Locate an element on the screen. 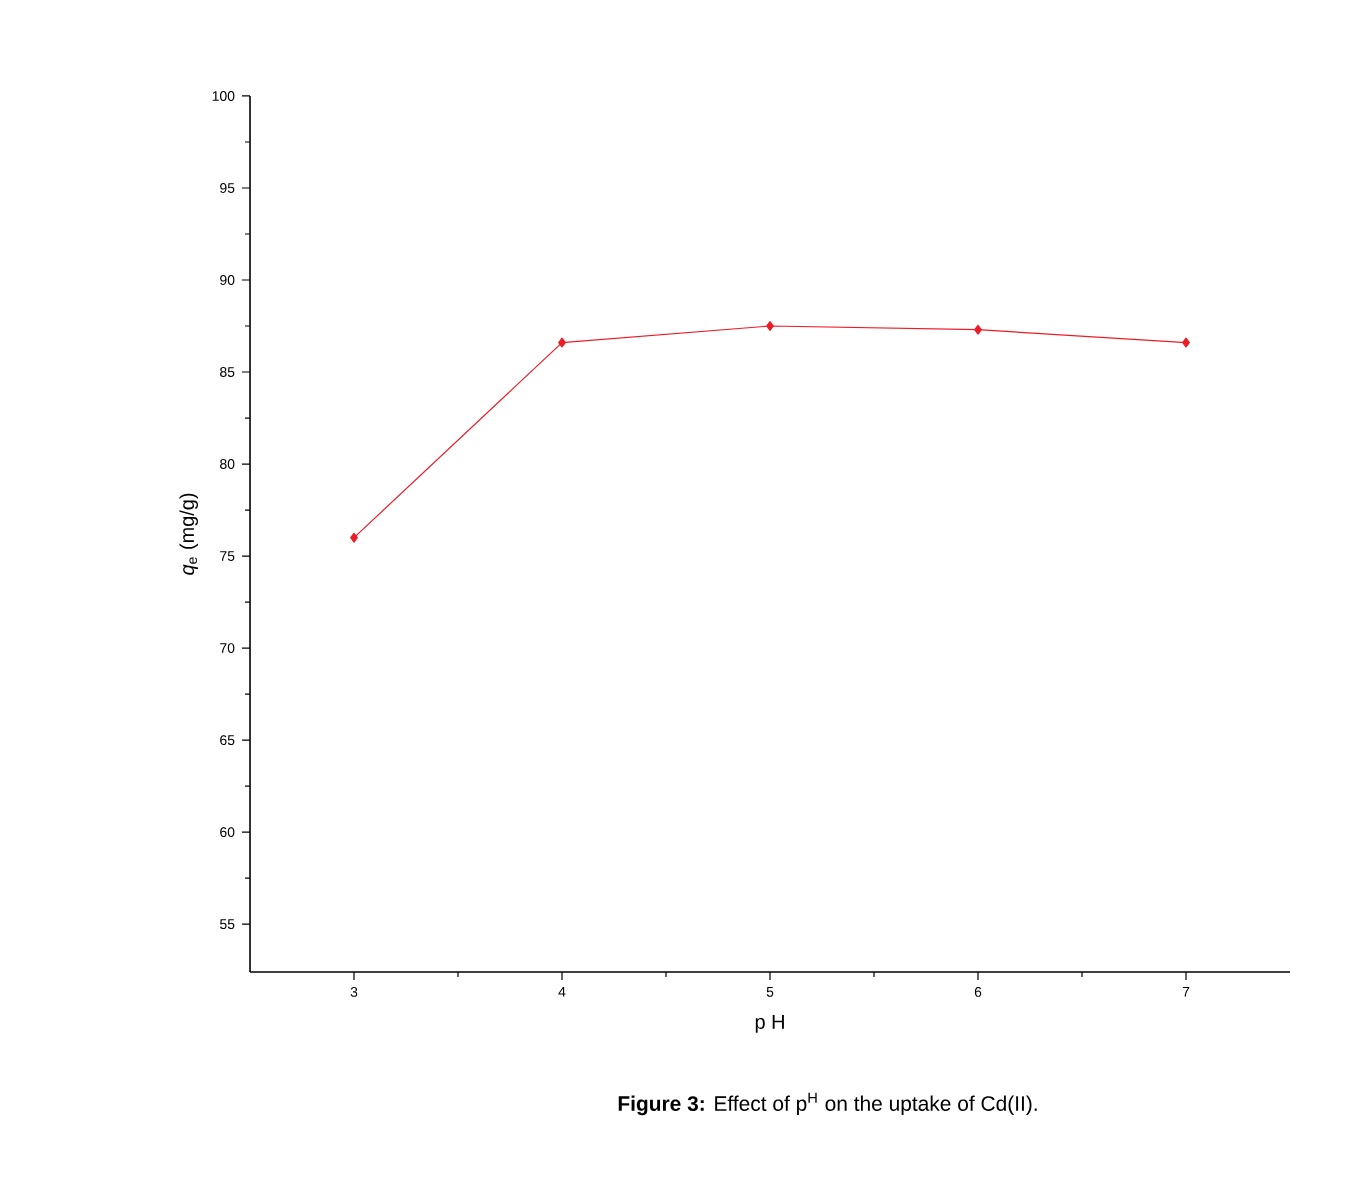 Image resolution: width=1366 pixels, height=1188 pixels. text: Figure 3: Effect of p$^{H}$ on the uptake of Cd(II). is located at coordinates (827, 1104).